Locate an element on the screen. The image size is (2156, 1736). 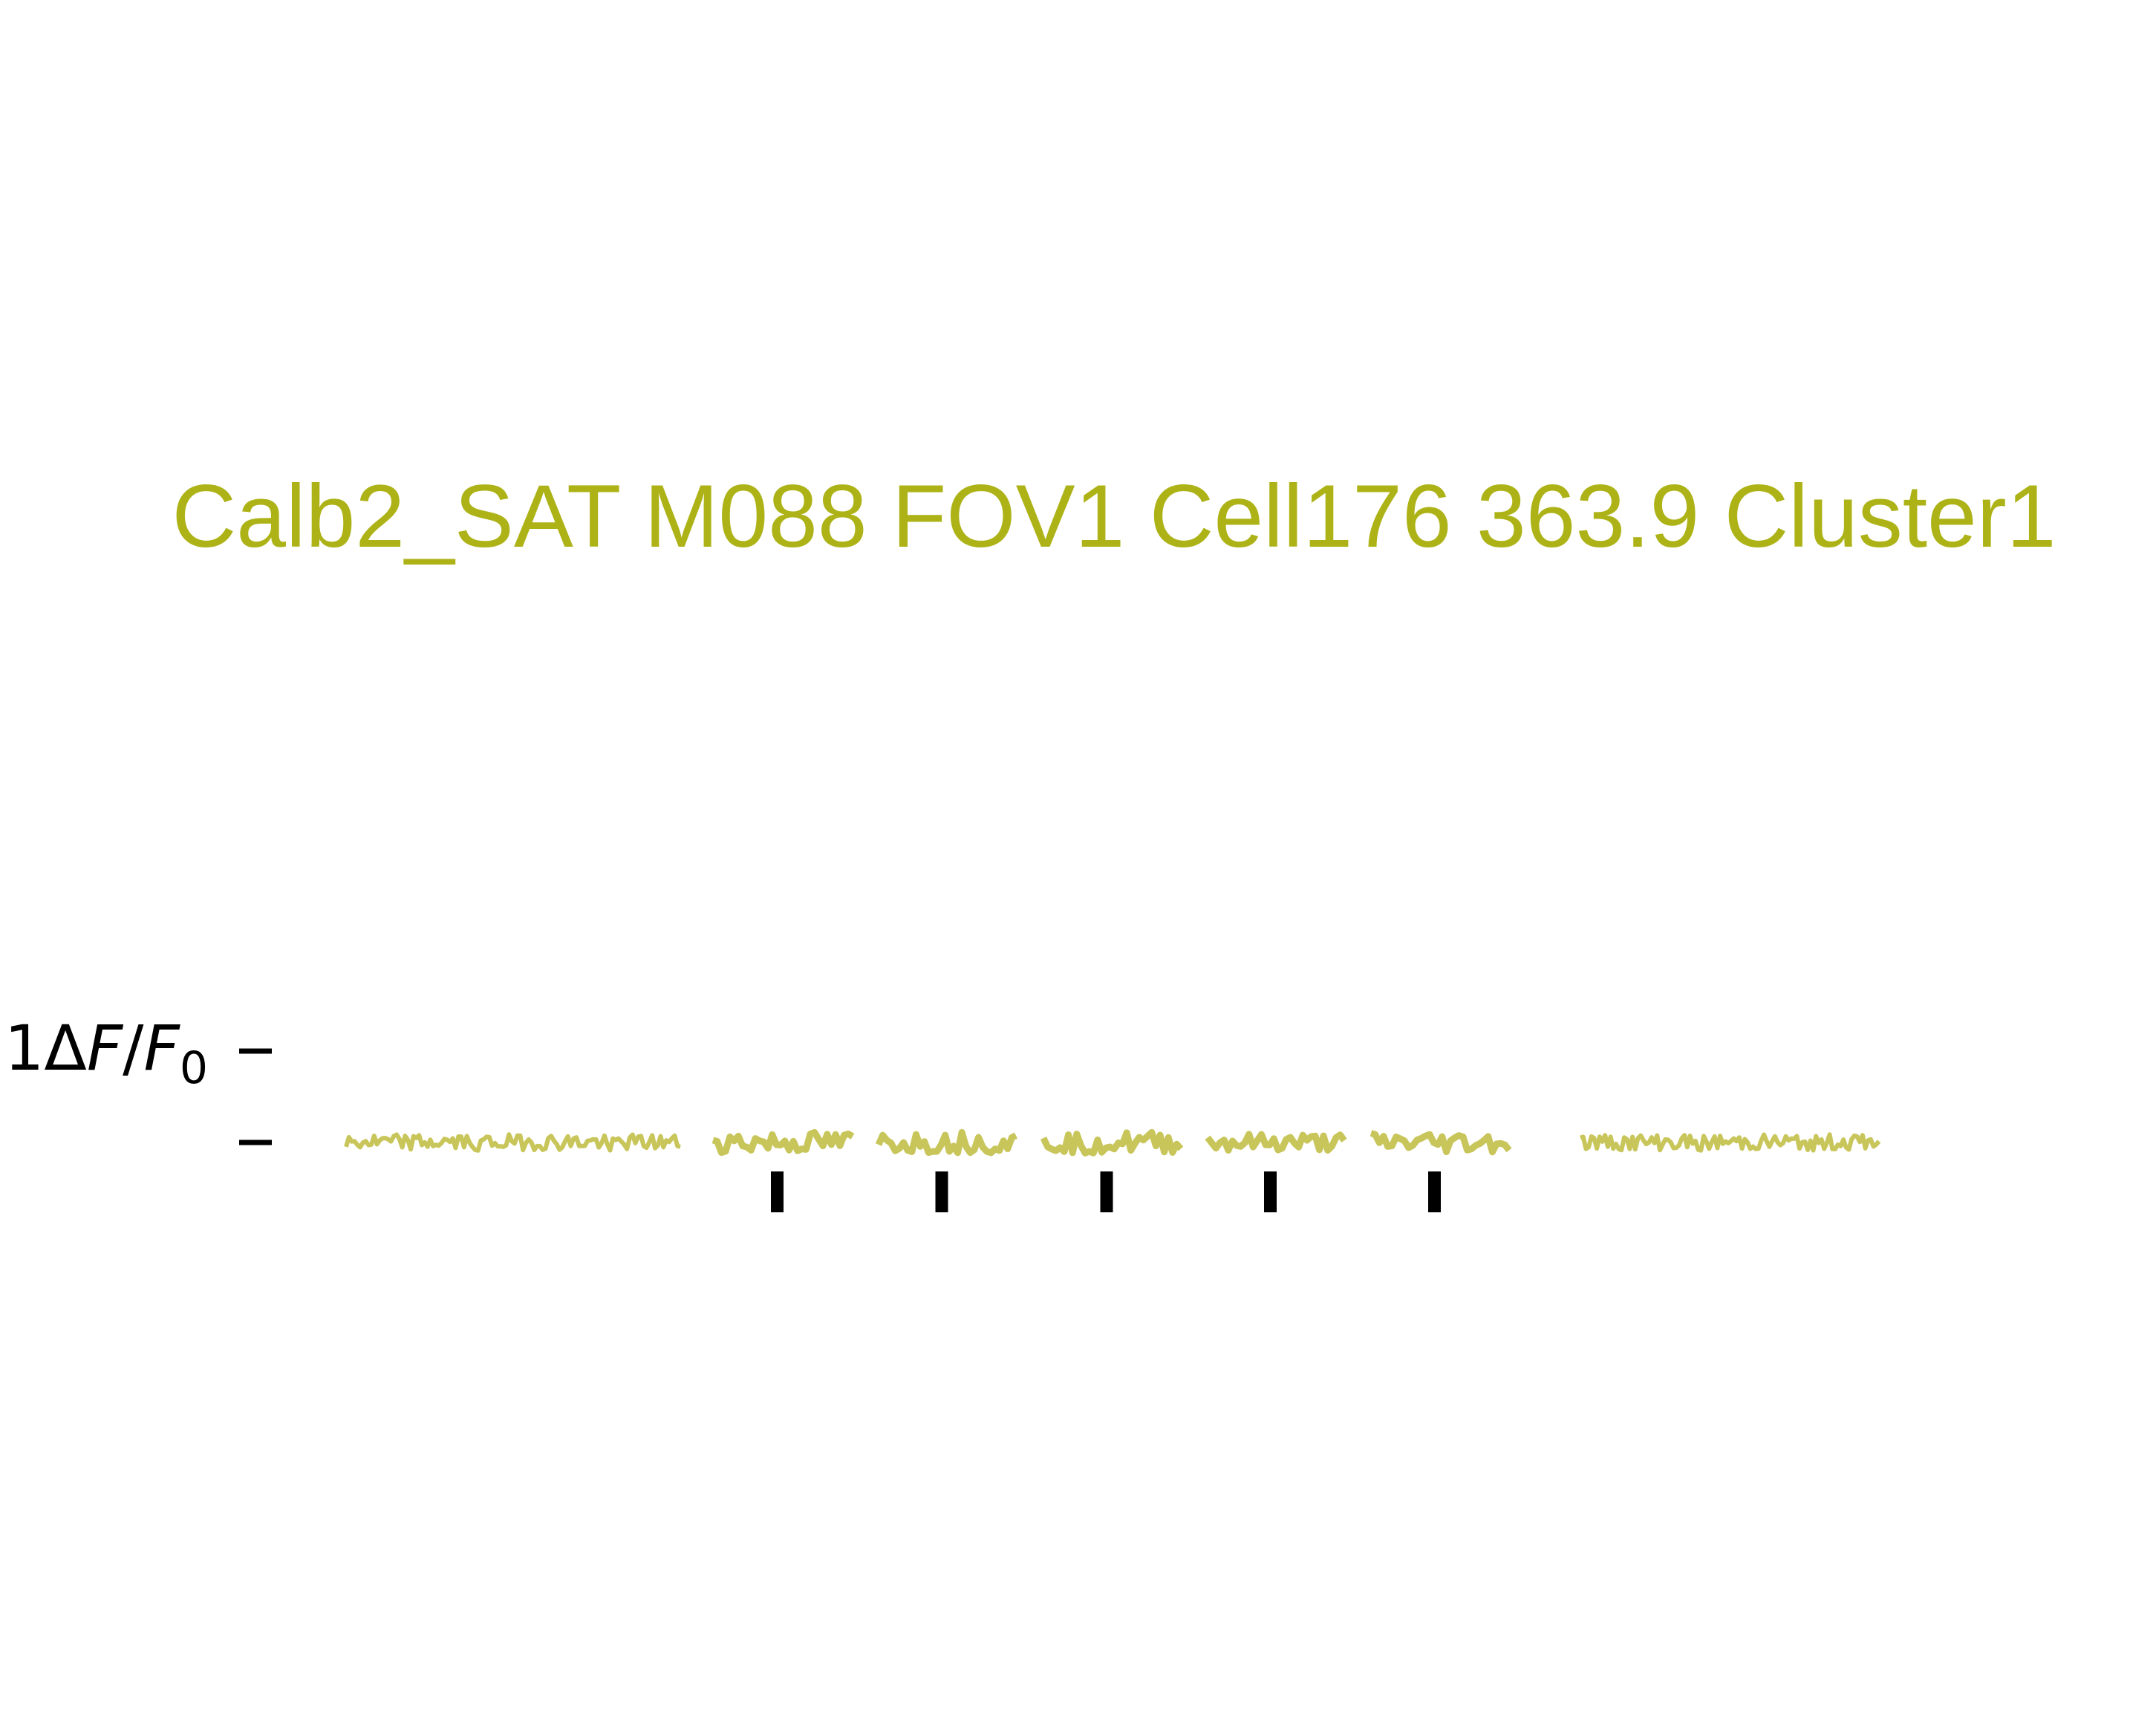
trace-baseline is located at coordinates (512, 1142).